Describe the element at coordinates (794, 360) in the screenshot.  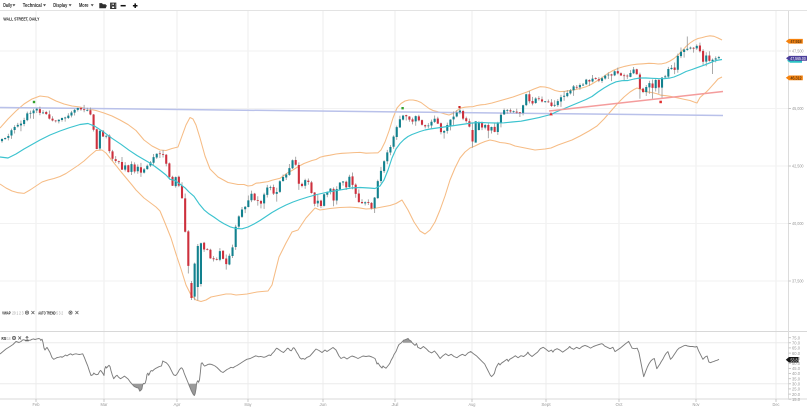
I see `svg-text: 53.8` at that location.